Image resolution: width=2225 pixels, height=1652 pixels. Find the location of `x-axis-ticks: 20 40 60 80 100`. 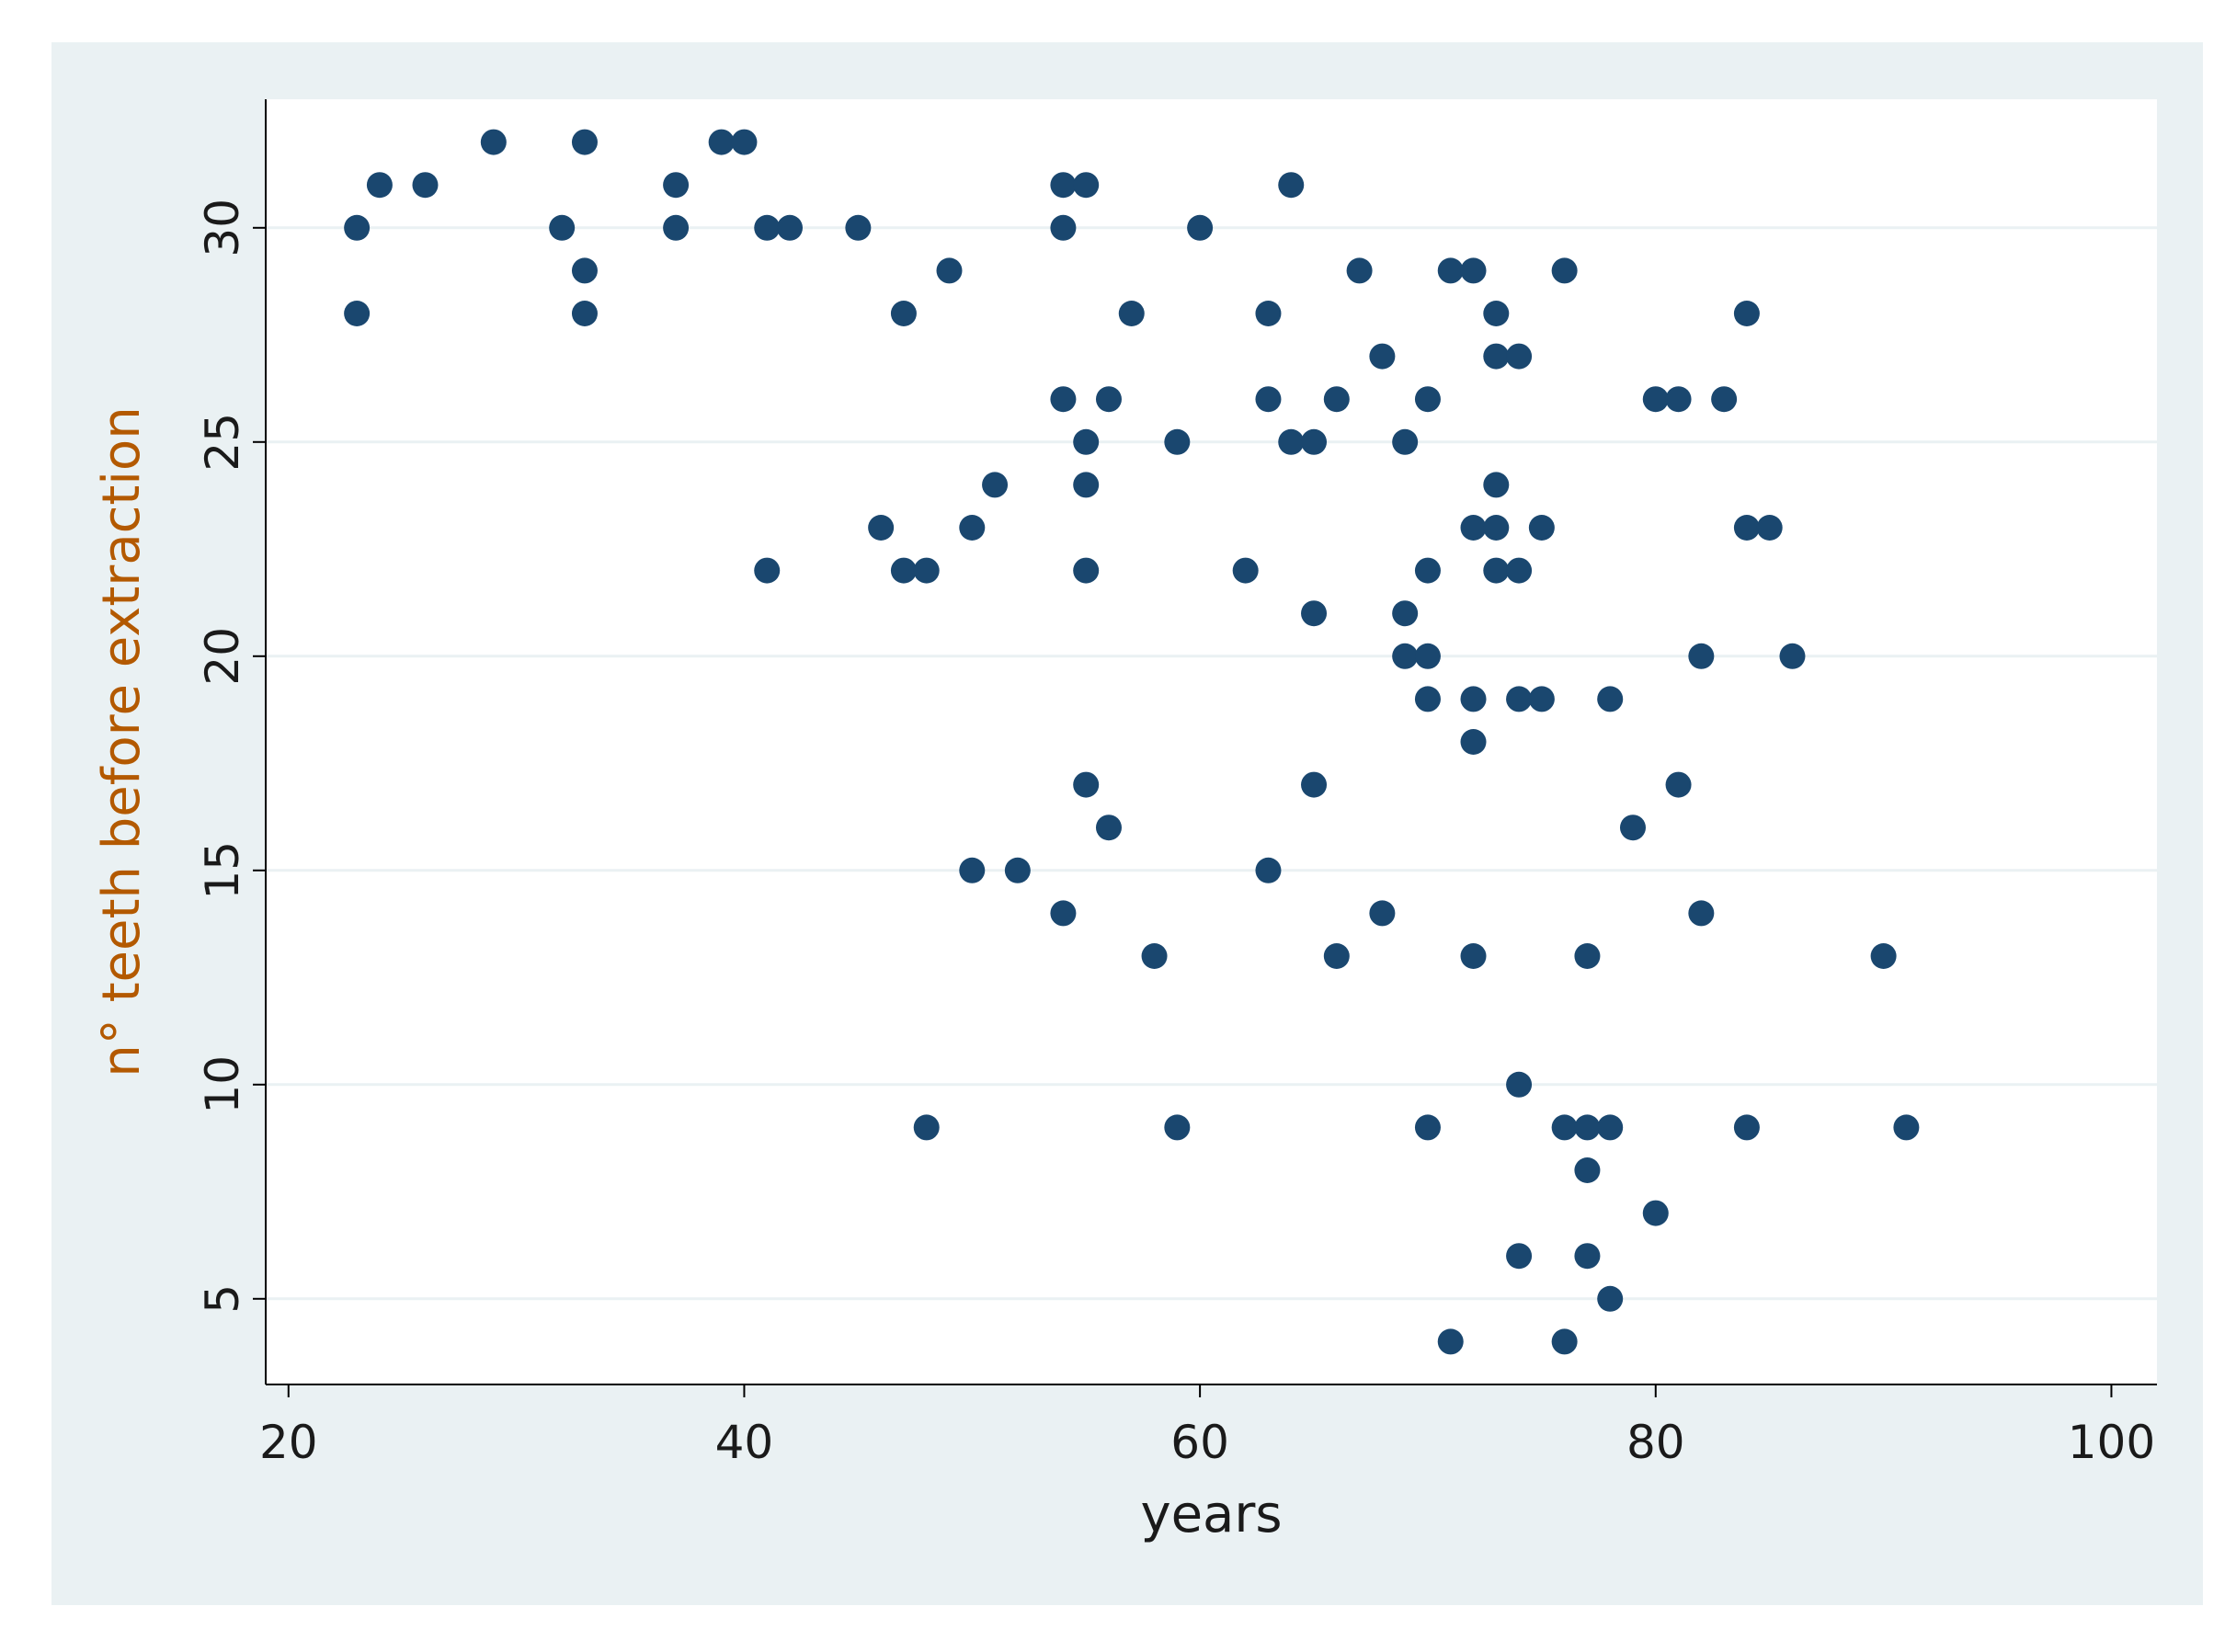

x-axis-ticks: 20 40 60 80 100 is located at coordinates (1207, 1427).